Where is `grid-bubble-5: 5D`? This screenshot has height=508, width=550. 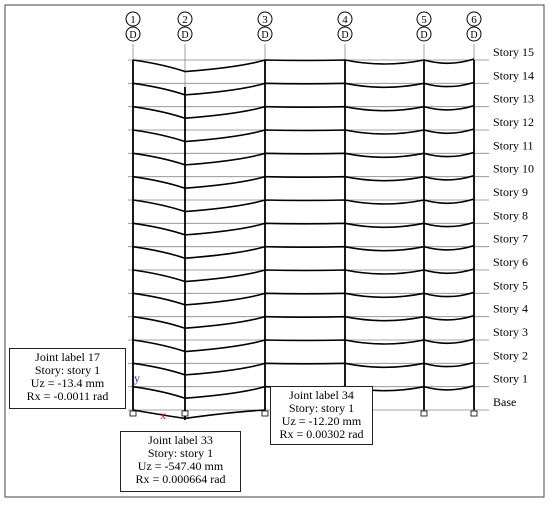
grid-bubble-5: 5D is located at coordinates (424, 26).